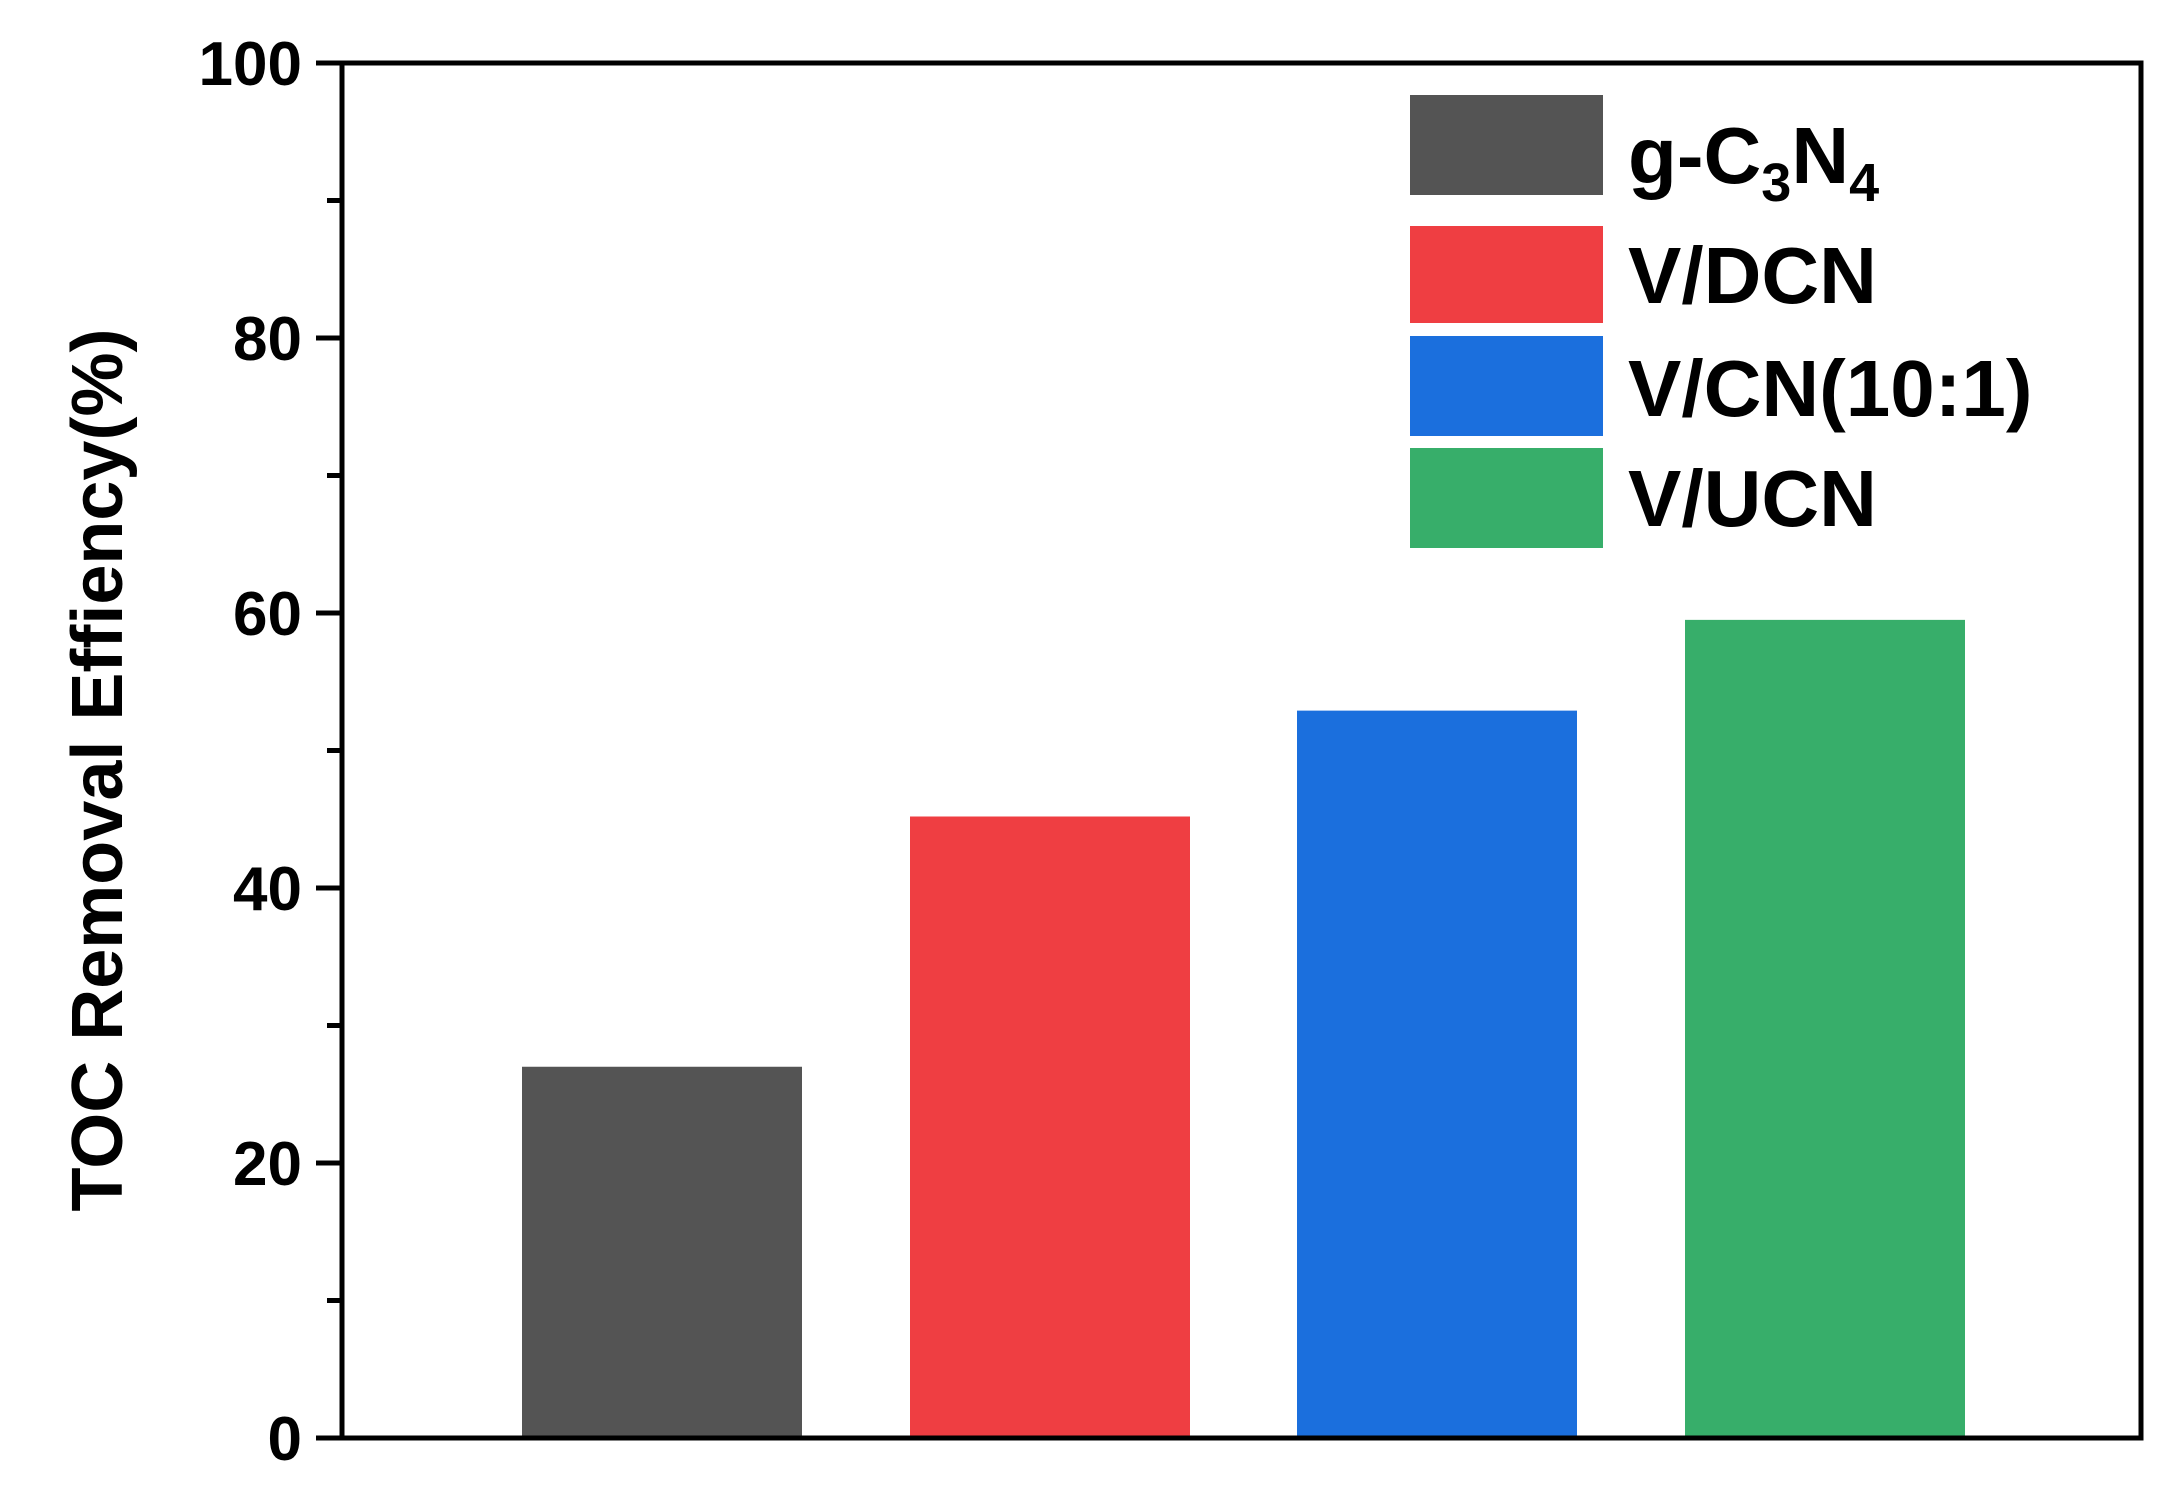  Describe the element at coordinates (250, 64) in the screenshot. I see `y-tick-label: 100` at that location.